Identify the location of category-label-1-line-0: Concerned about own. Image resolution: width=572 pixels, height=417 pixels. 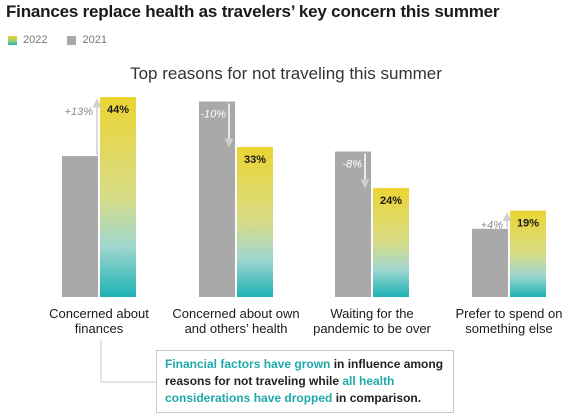
(236, 313).